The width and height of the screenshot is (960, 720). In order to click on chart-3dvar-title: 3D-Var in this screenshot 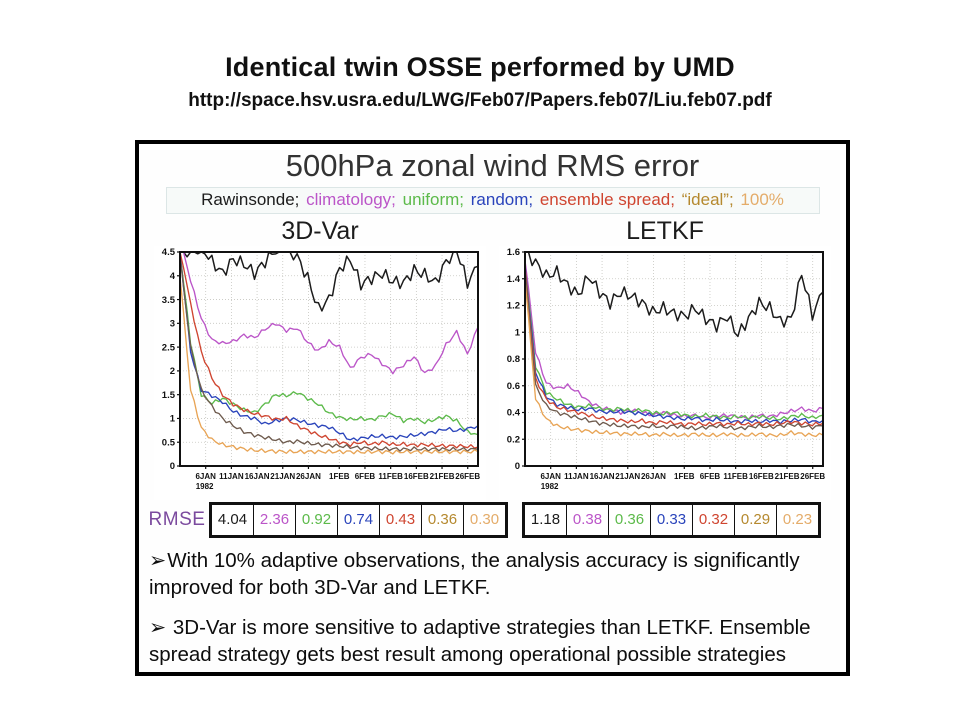, I will do `click(320, 231)`.